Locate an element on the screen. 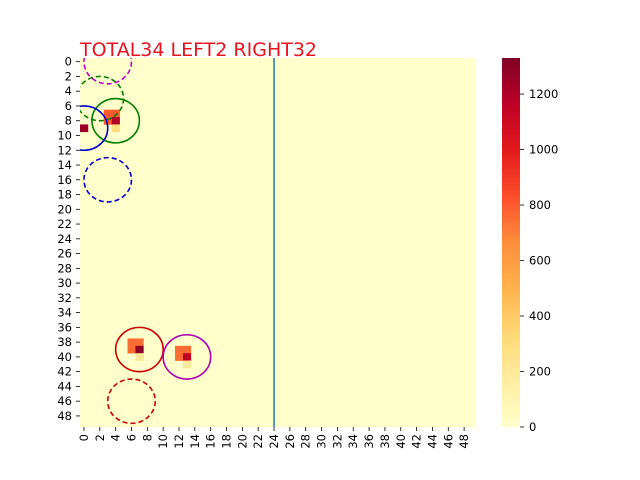 This screenshot has width=640, height=480. colorbar-tick-label: 600 is located at coordinates (540, 261).